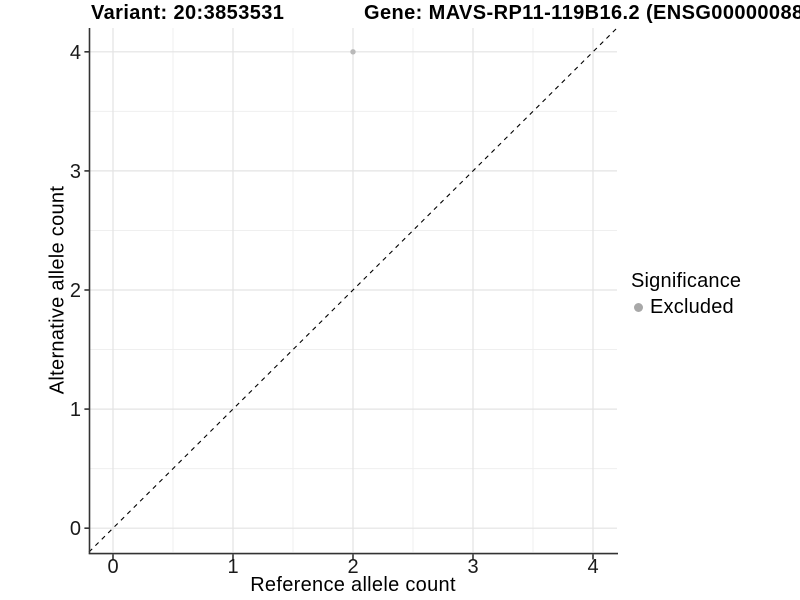  What do you see at coordinates (57, 290) in the screenshot?
I see `y-axis-title: Alternative allele count` at bounding box center [57, 290].